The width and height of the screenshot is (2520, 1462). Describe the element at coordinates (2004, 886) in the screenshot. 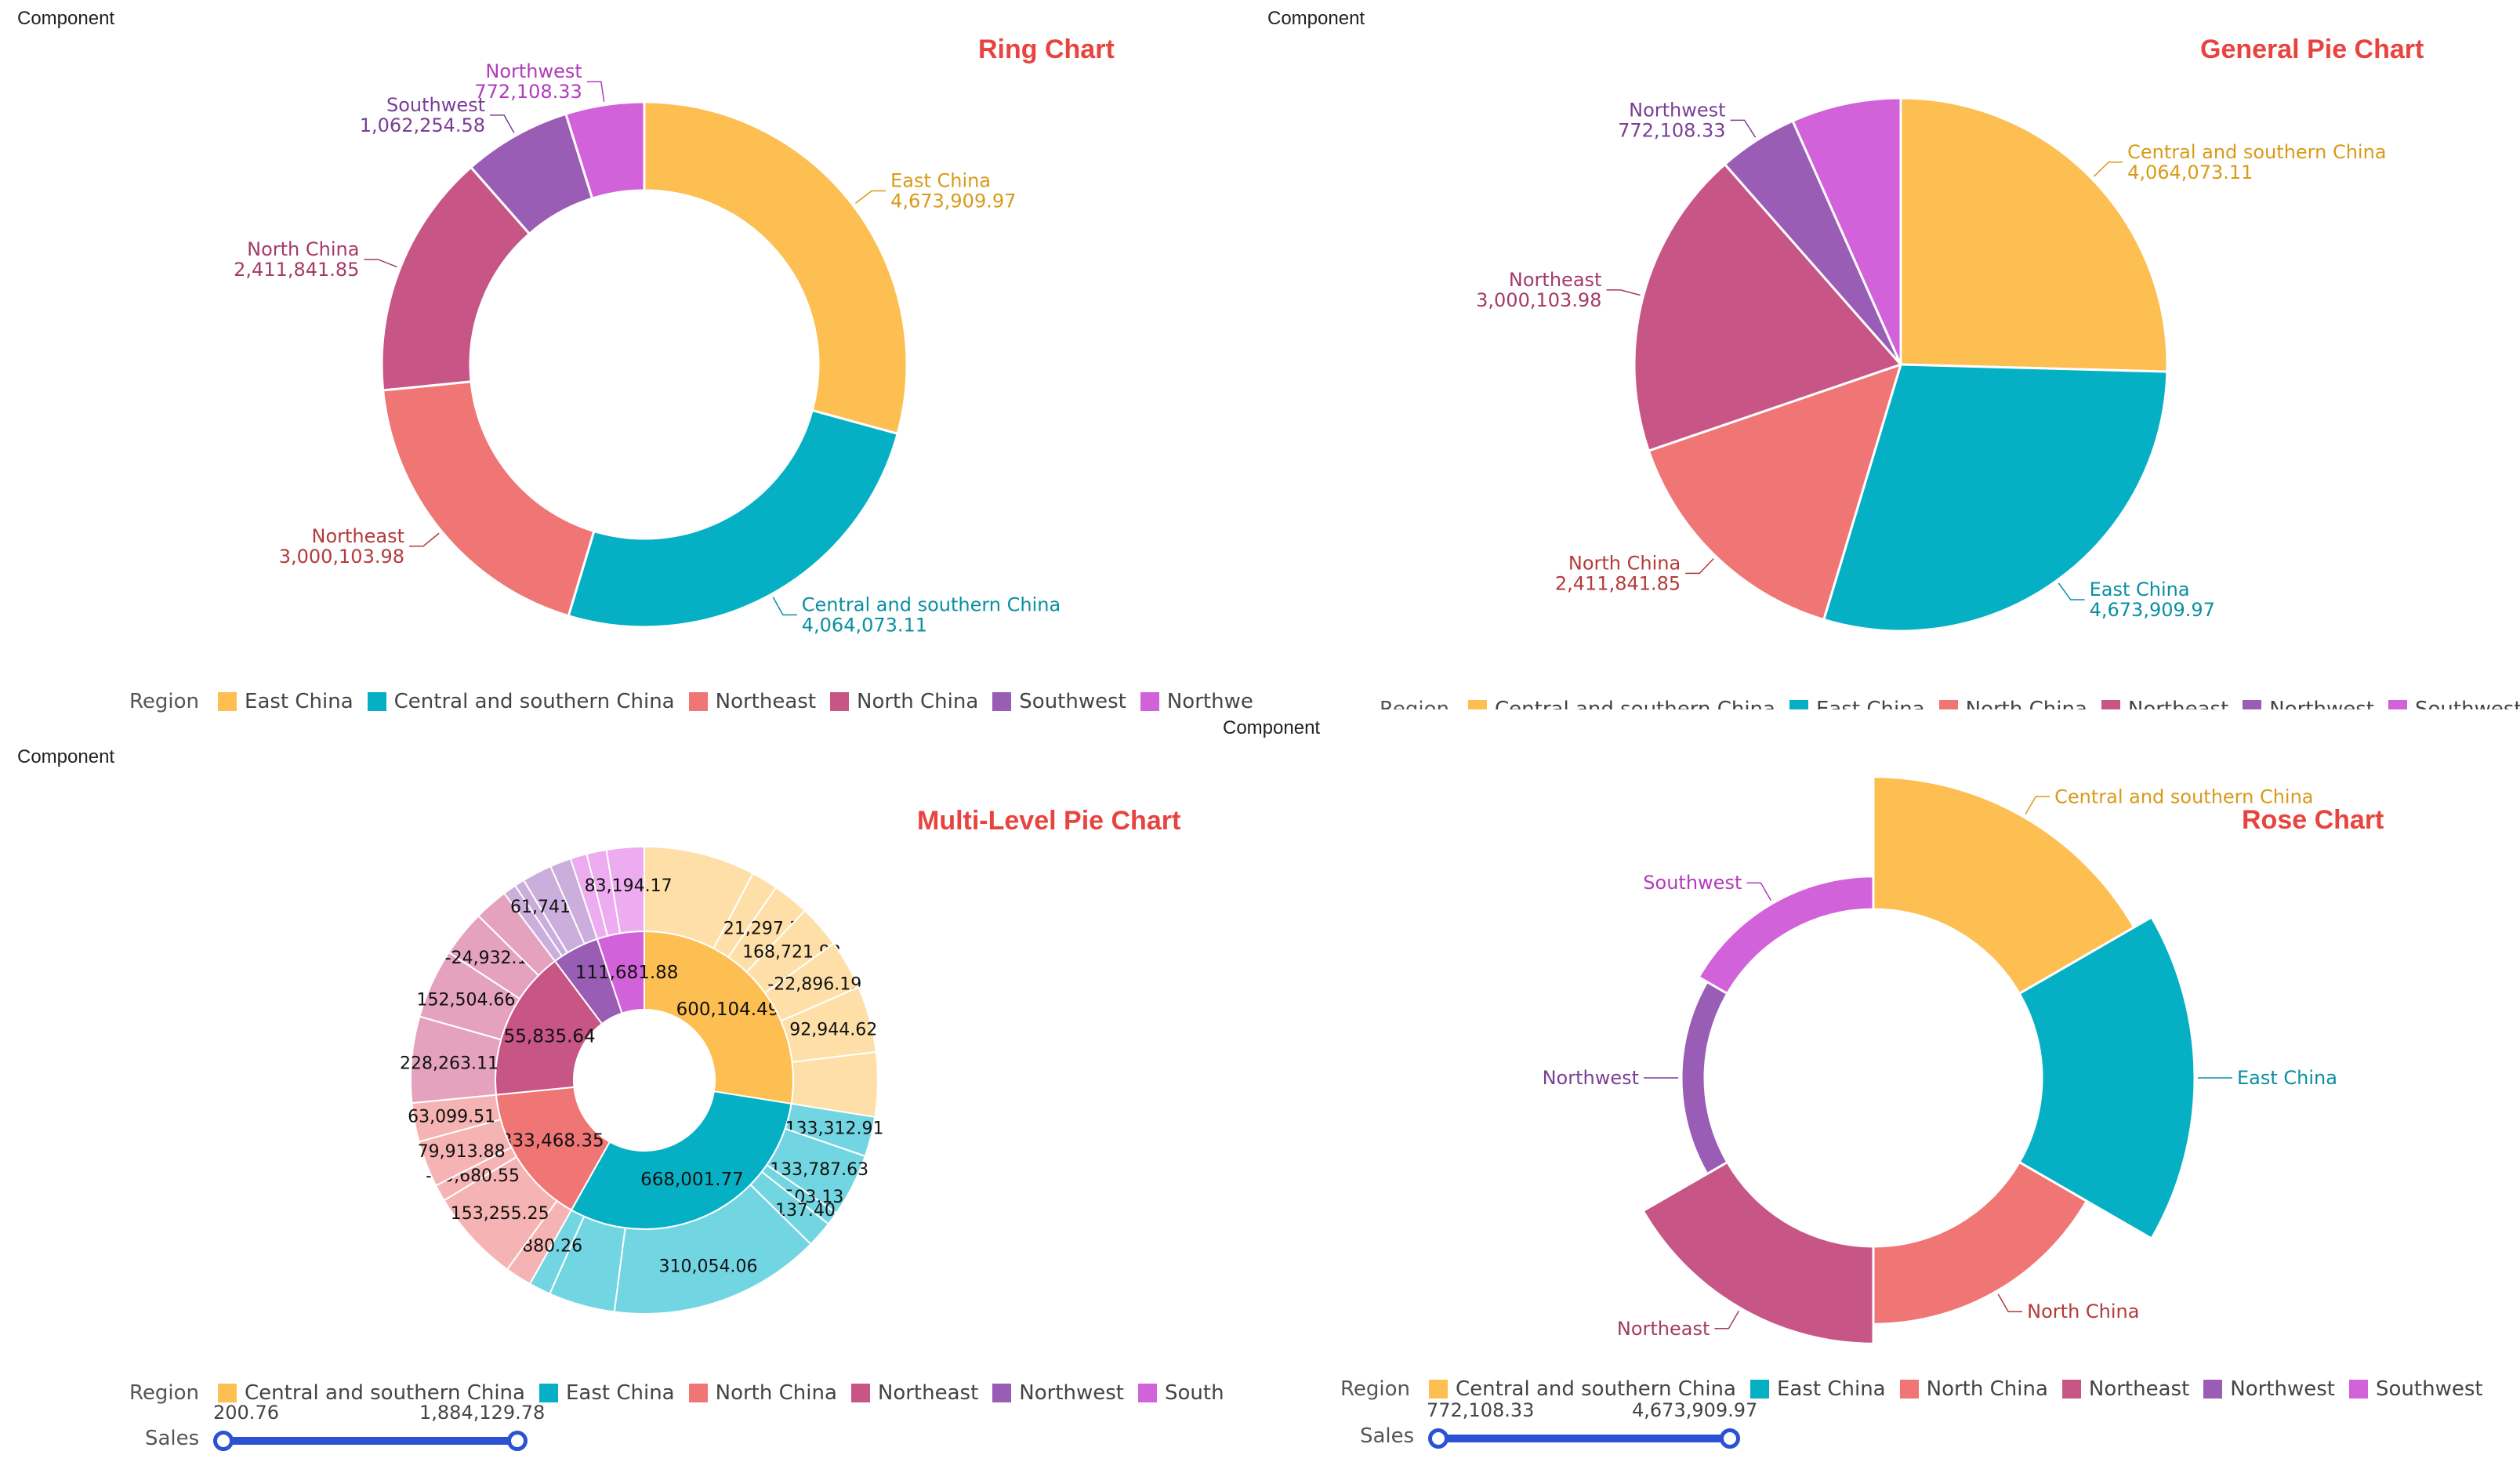

I see `rose-slice-central-and-southern-china` at that location.